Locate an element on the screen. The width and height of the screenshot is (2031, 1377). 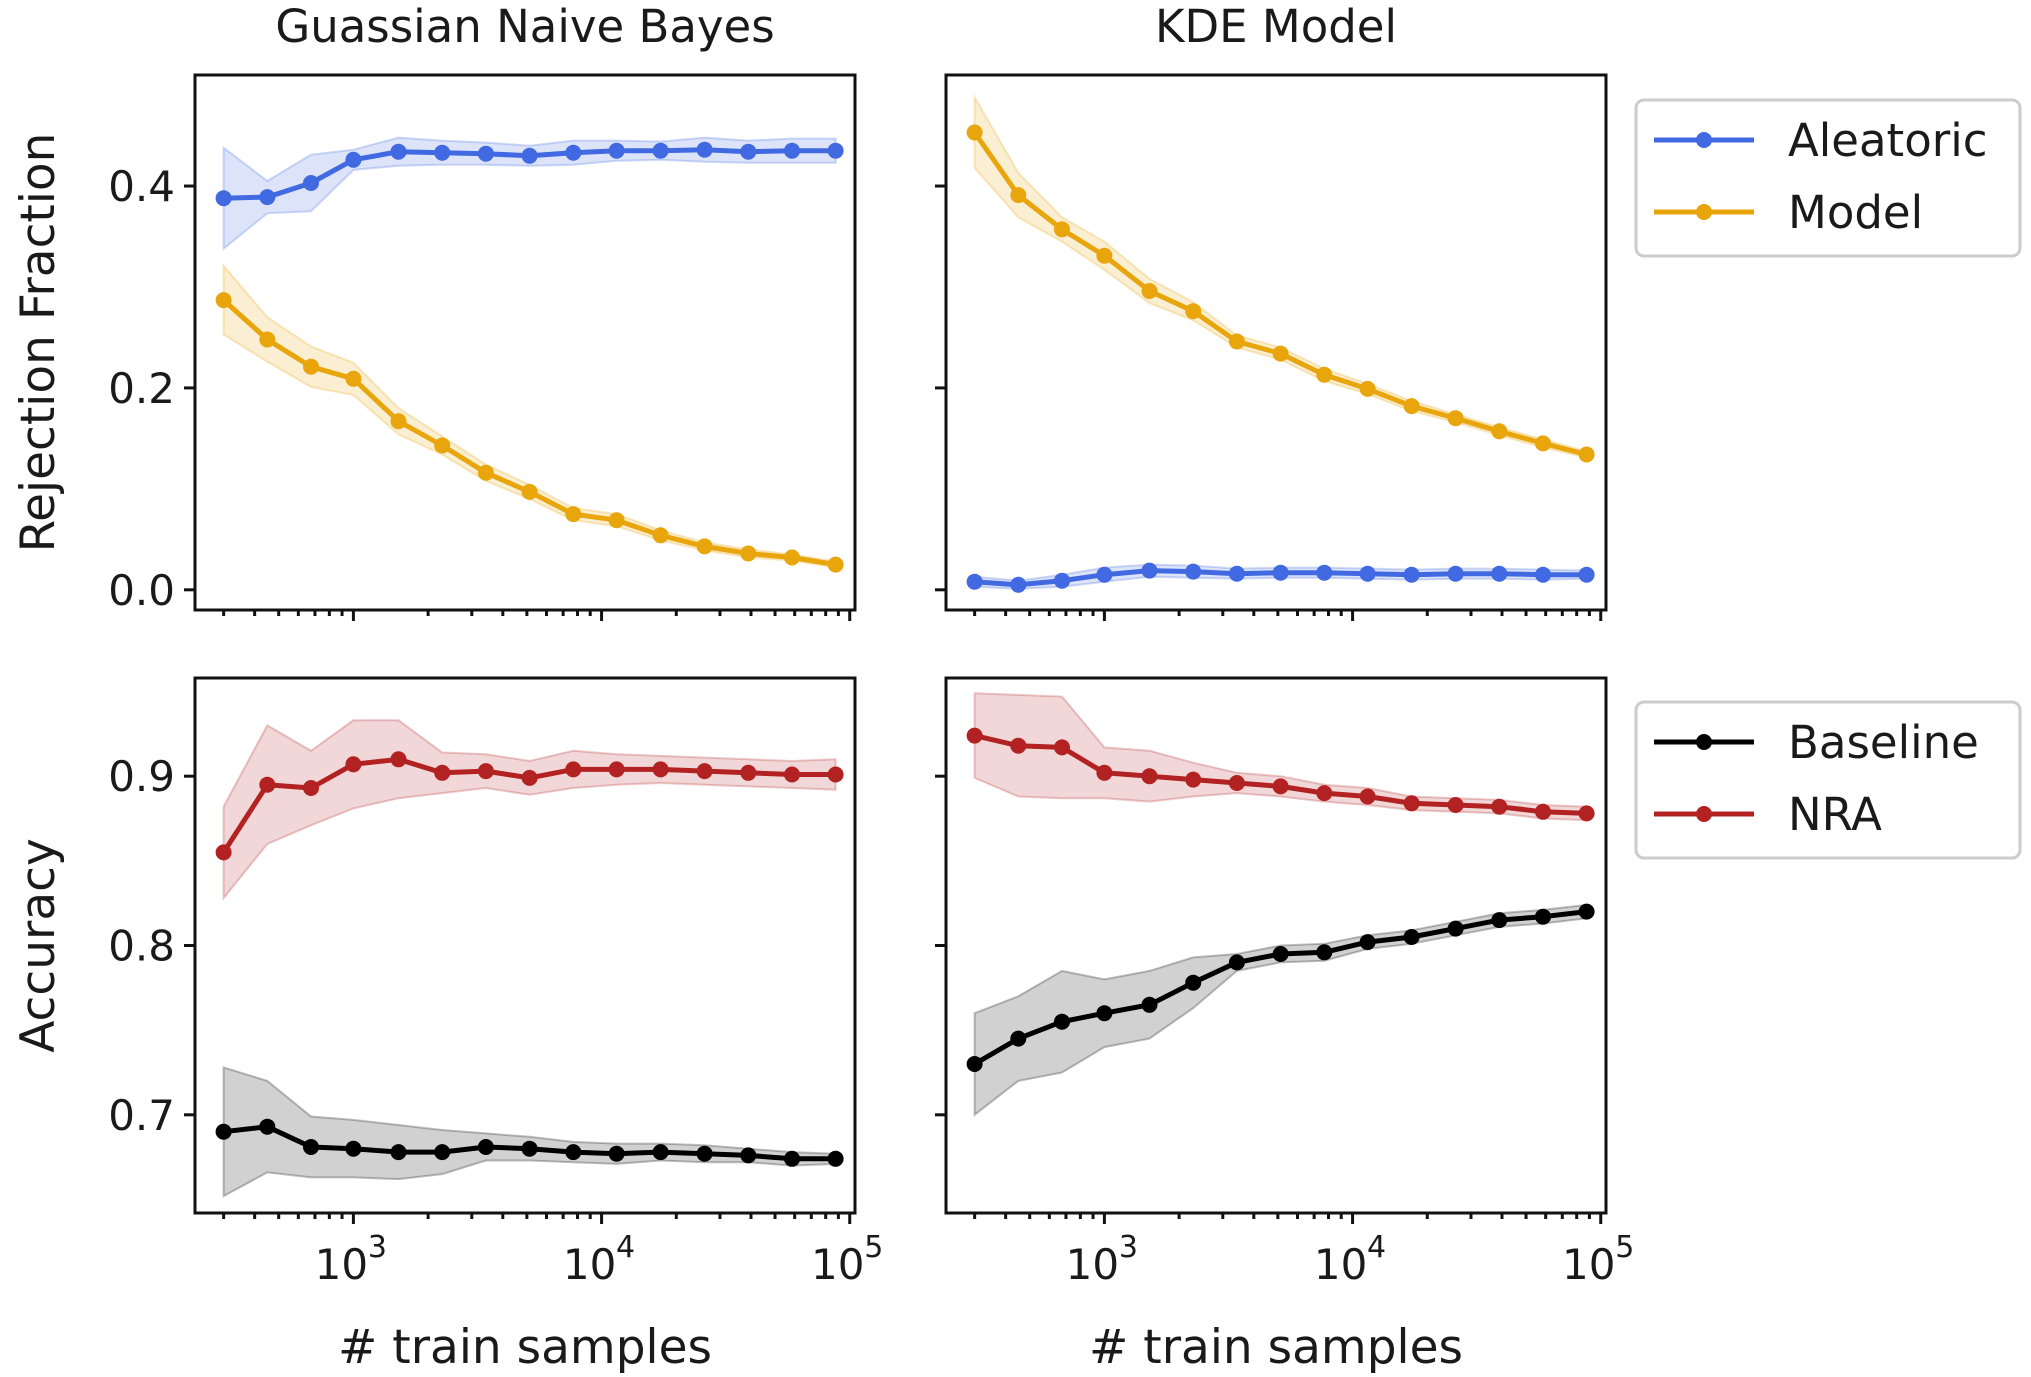
legend-label-aleatoric: Aleatoric is located at coordinates (1887, 140).